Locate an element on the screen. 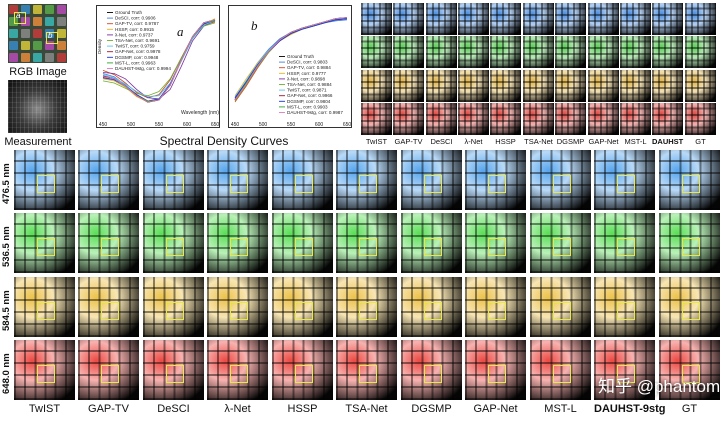  legend-entry: TSA-Net, corr: 0.9884 is located at coordinates (309, 84).